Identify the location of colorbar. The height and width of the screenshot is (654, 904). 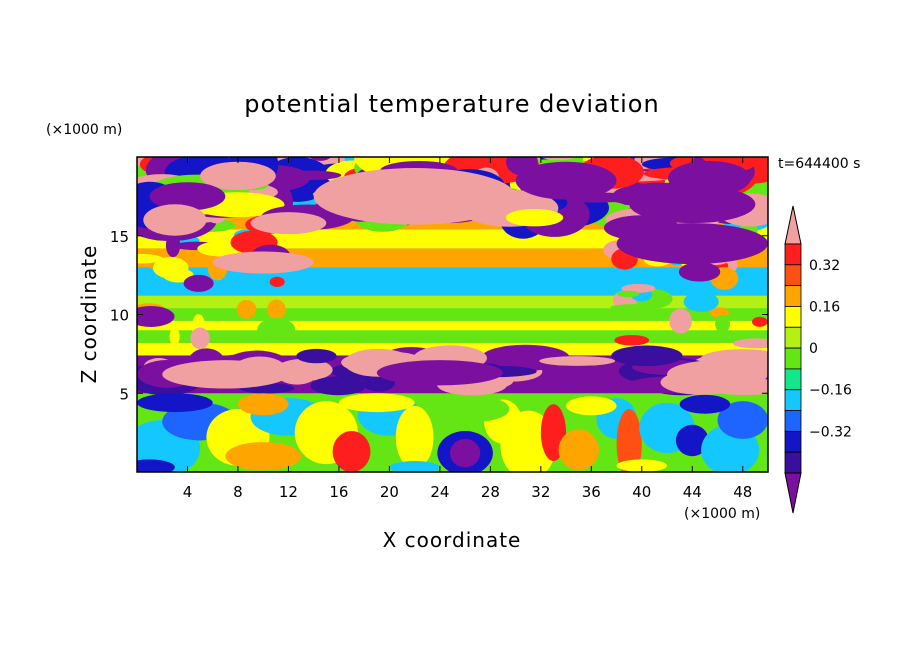
(793, 359).